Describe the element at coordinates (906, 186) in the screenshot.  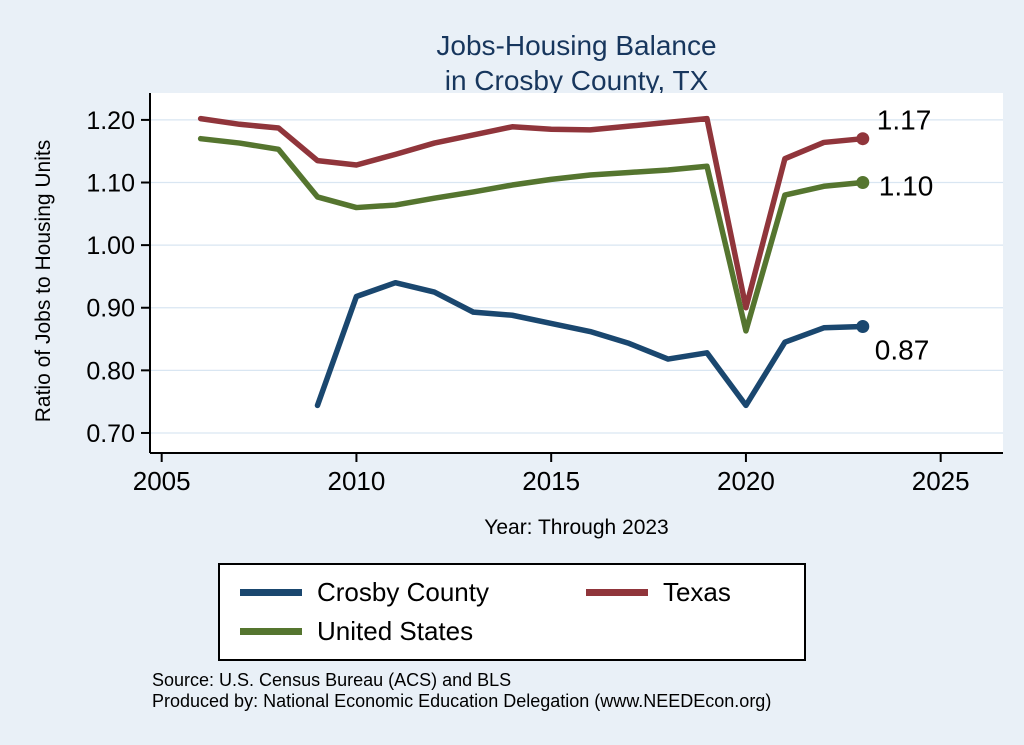
I see `end-label-united-states: 1.10` at that location.